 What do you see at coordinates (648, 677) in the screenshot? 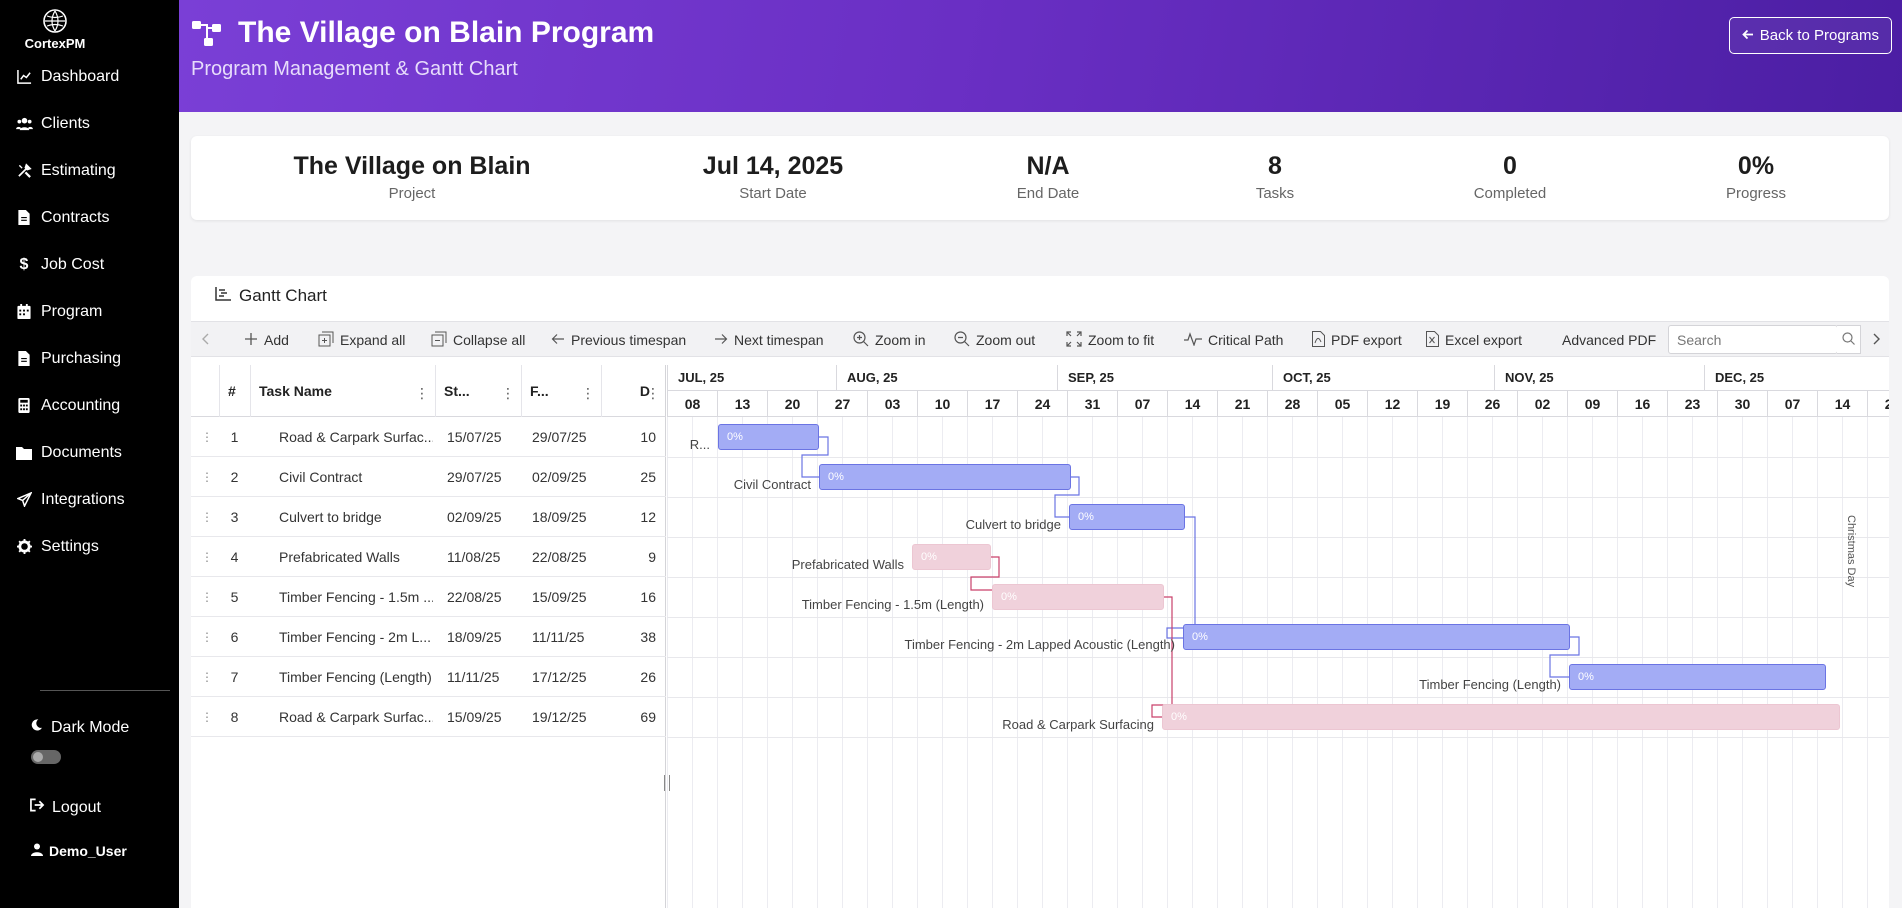
I see `task-duration: 26` at bounding box center [648, 677].